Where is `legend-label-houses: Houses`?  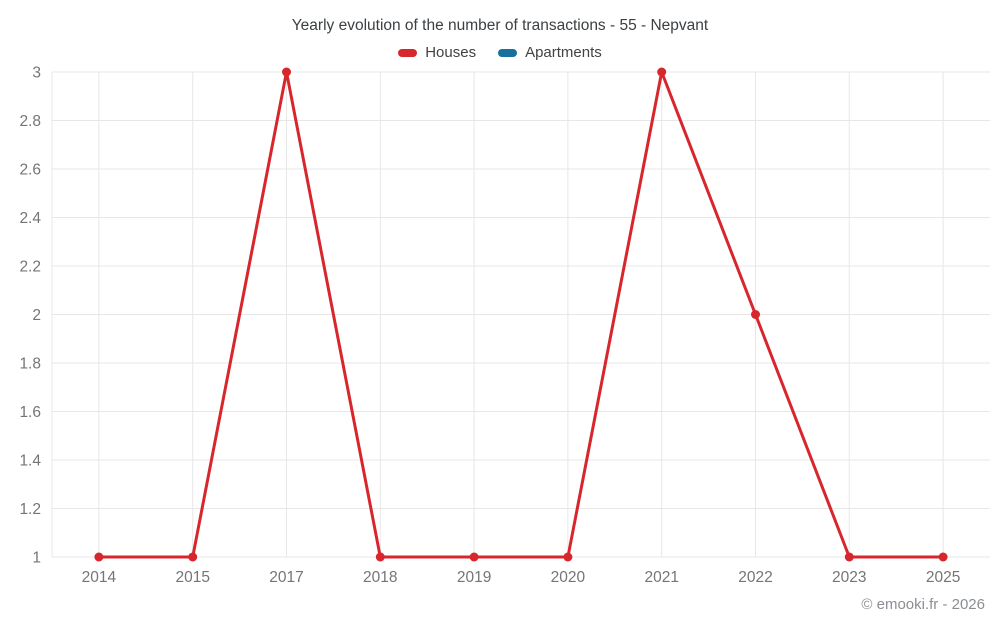
legend-label-houses: Houses is located at coordinates (451, 52).